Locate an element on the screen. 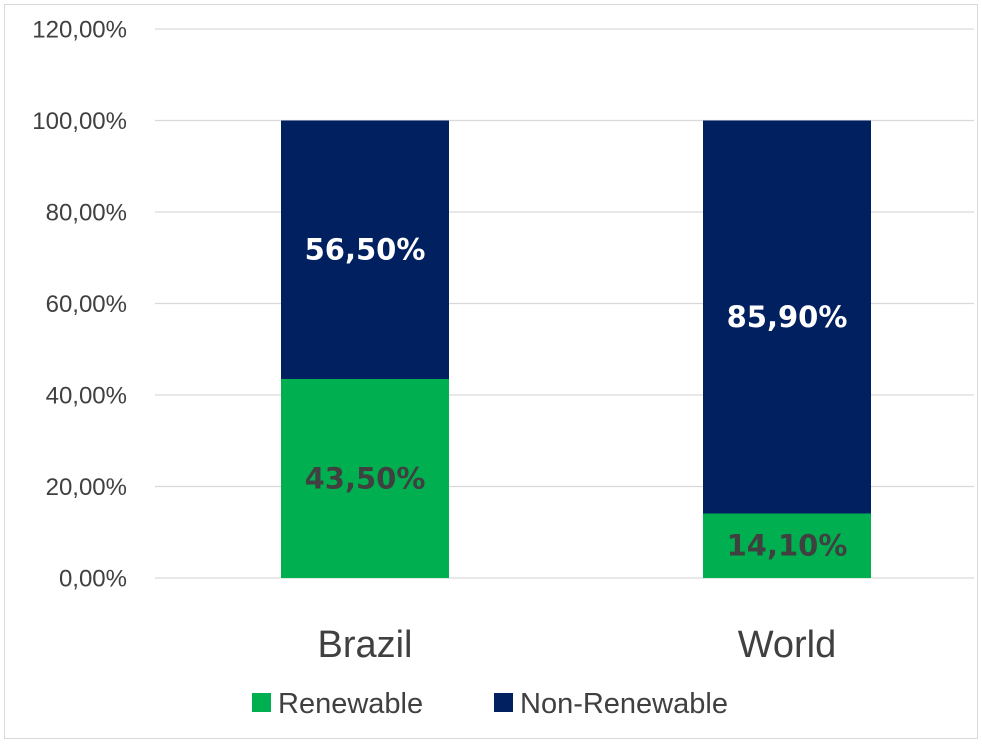  y-tick-label: 20,00% is located at coordinates (86, 487).